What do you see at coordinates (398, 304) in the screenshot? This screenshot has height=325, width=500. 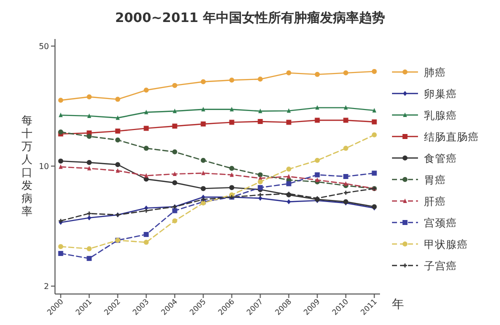 I see `x-axis-title: 年` at bounding box center [398, 304].